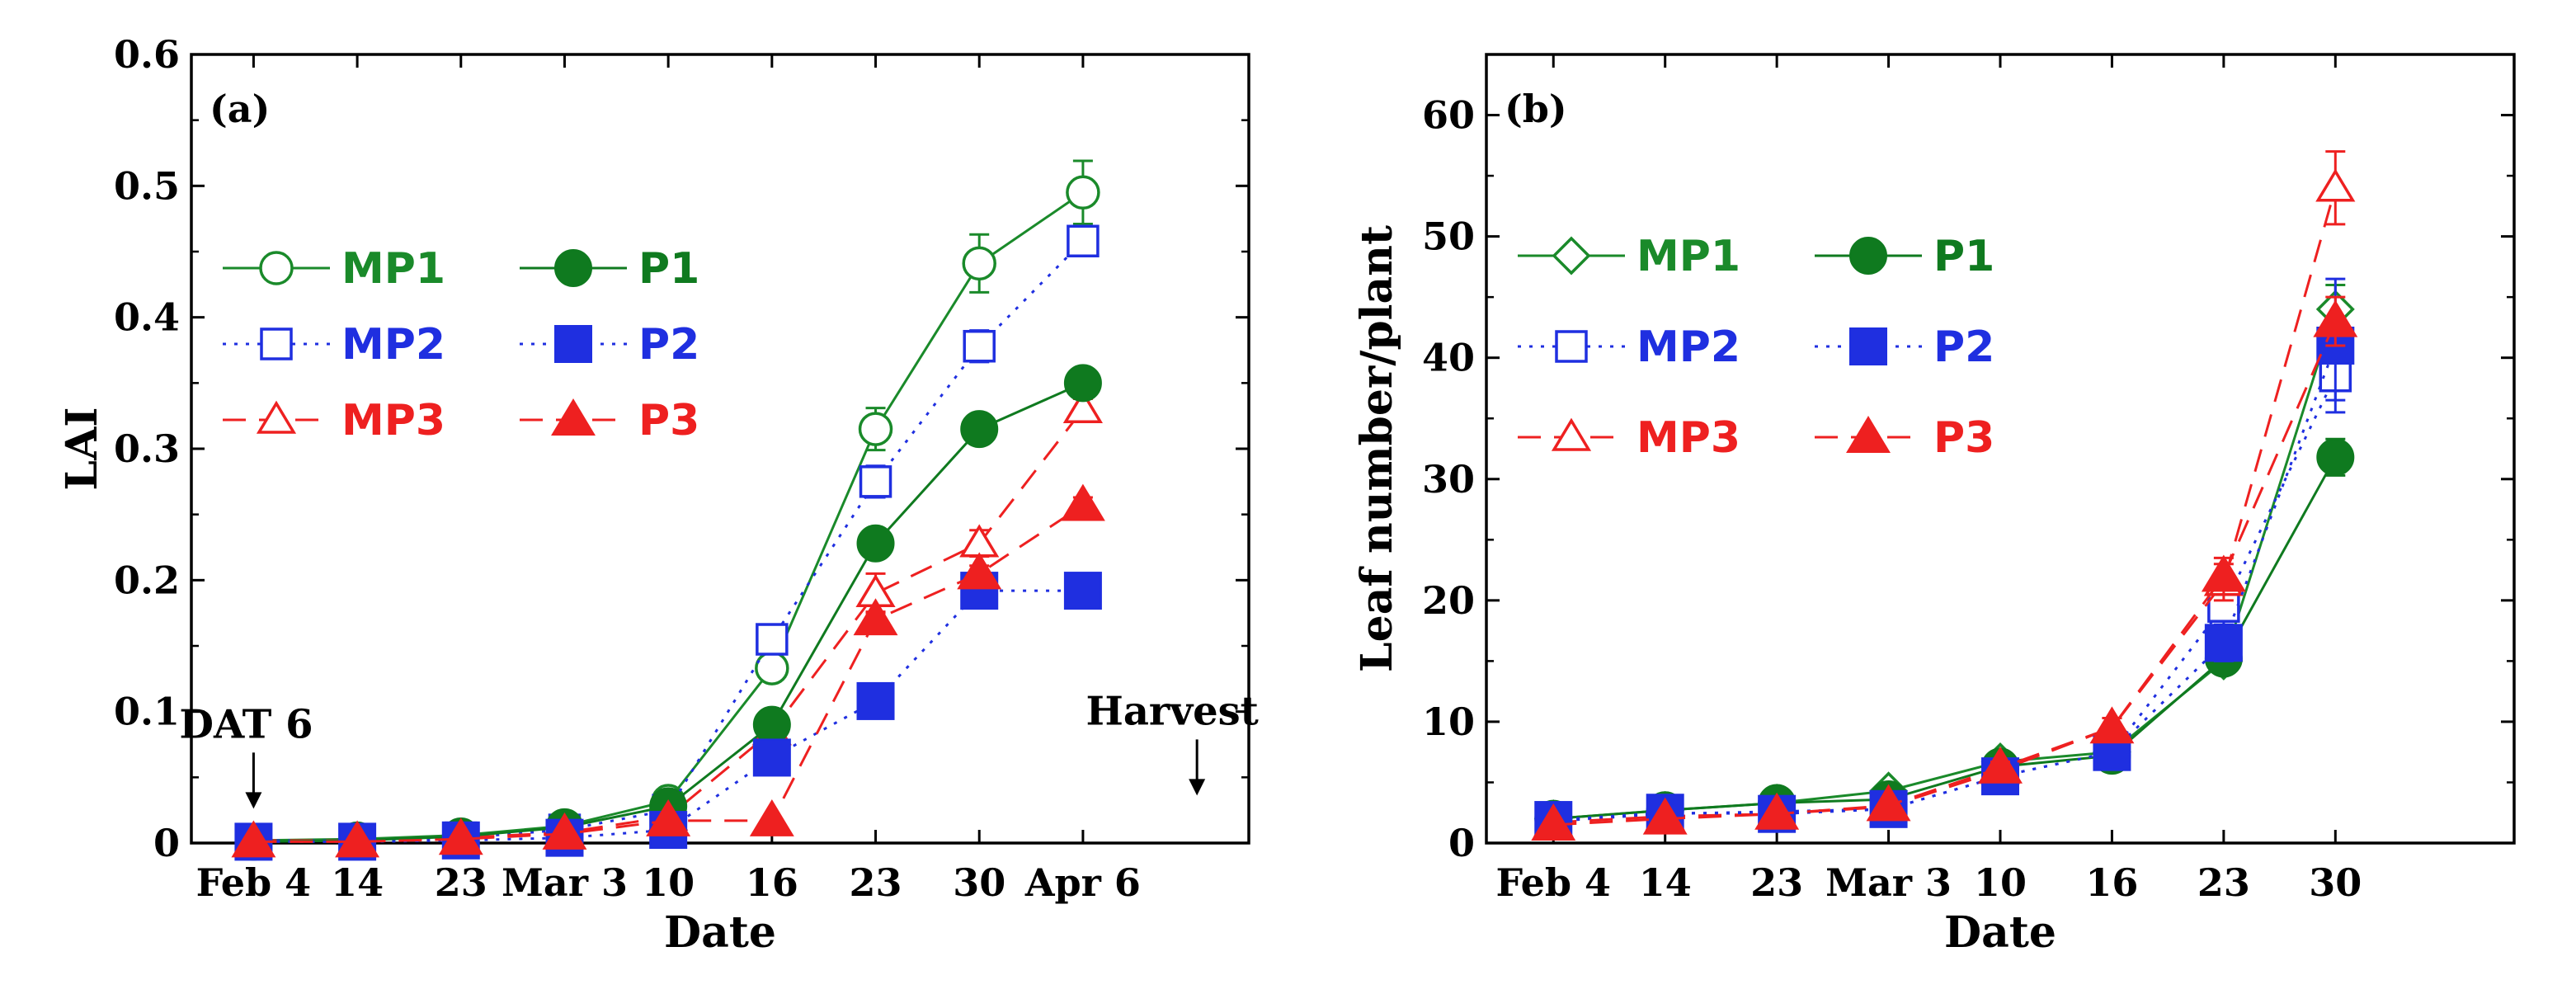 The height and width of the screenshot is (994, 2576). What do you see at coordinates (147, 185) in the screenshot?
I see `y-tick-label: 0.5` at bounding box center [147, 185].